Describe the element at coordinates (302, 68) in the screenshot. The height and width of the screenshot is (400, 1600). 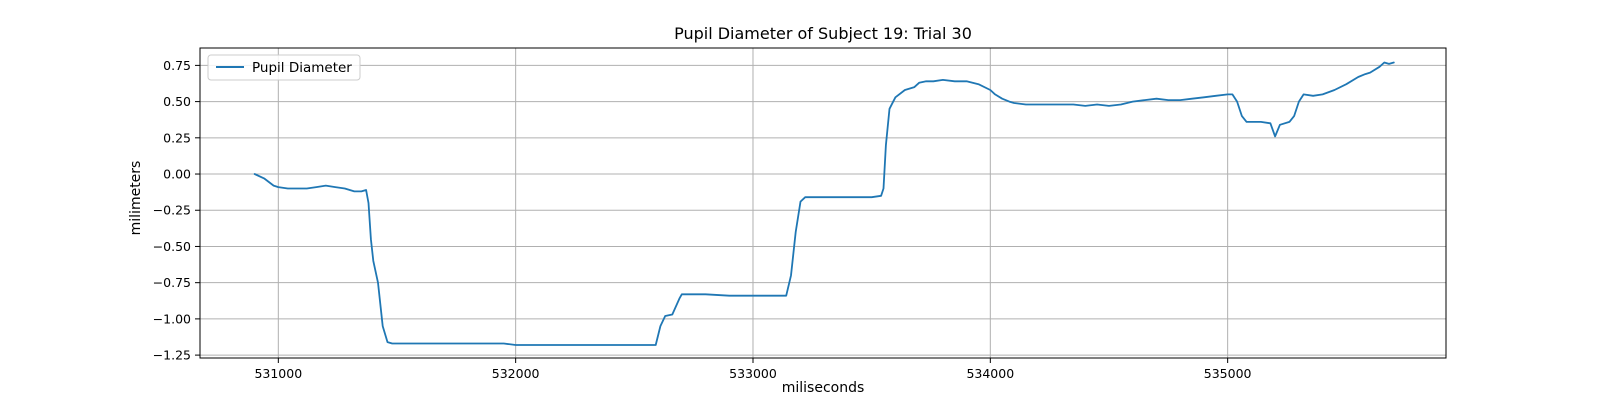
I see `legend-label-pupil-diameter: Pupil Diameter` at that location.